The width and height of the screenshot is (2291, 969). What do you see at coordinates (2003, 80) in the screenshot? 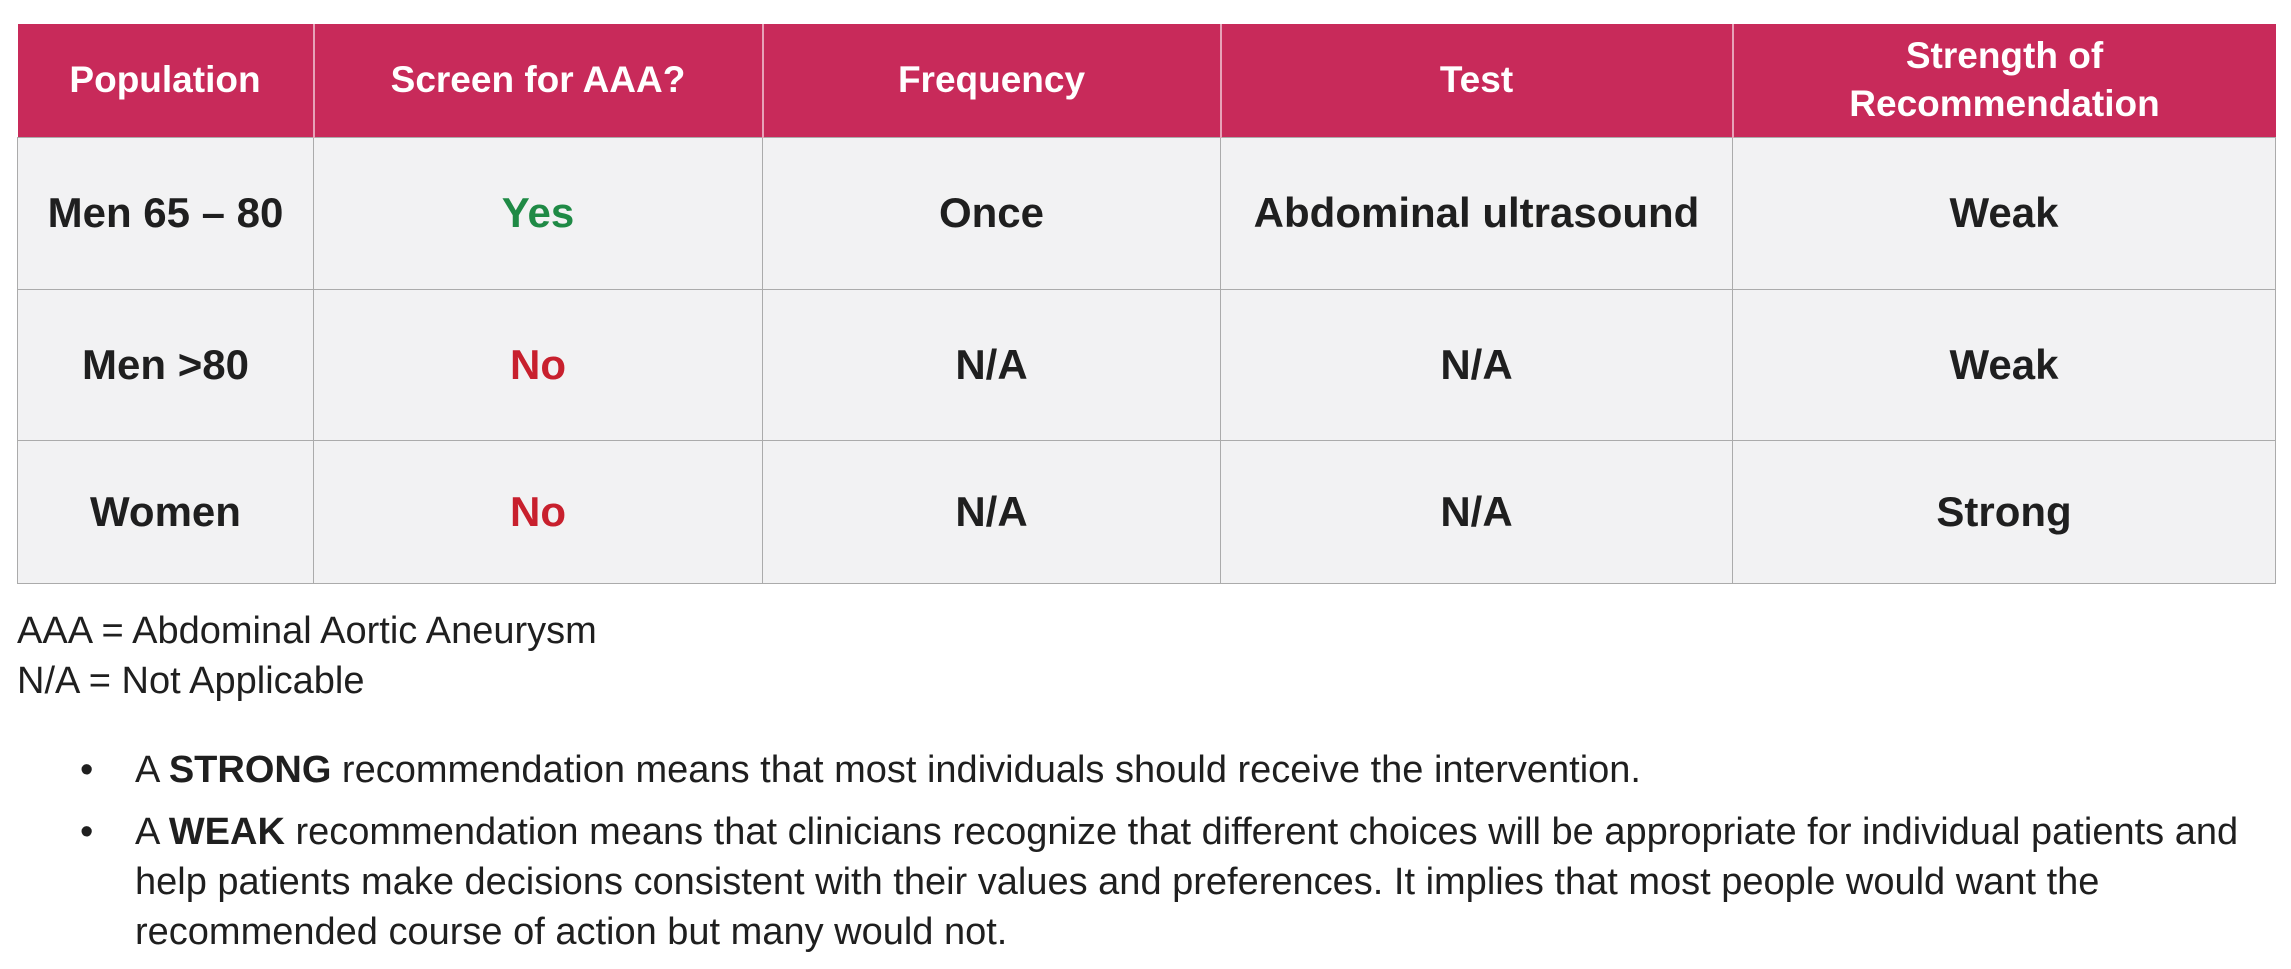
I see `header-strength: Strength of Recommendation` at bounding box center [2003, 80].